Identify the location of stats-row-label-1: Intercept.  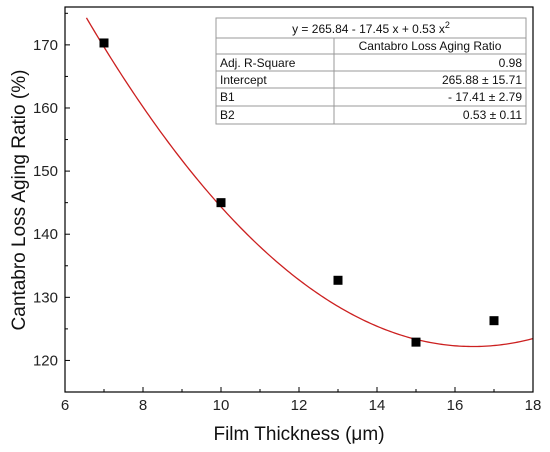
(243, 80).